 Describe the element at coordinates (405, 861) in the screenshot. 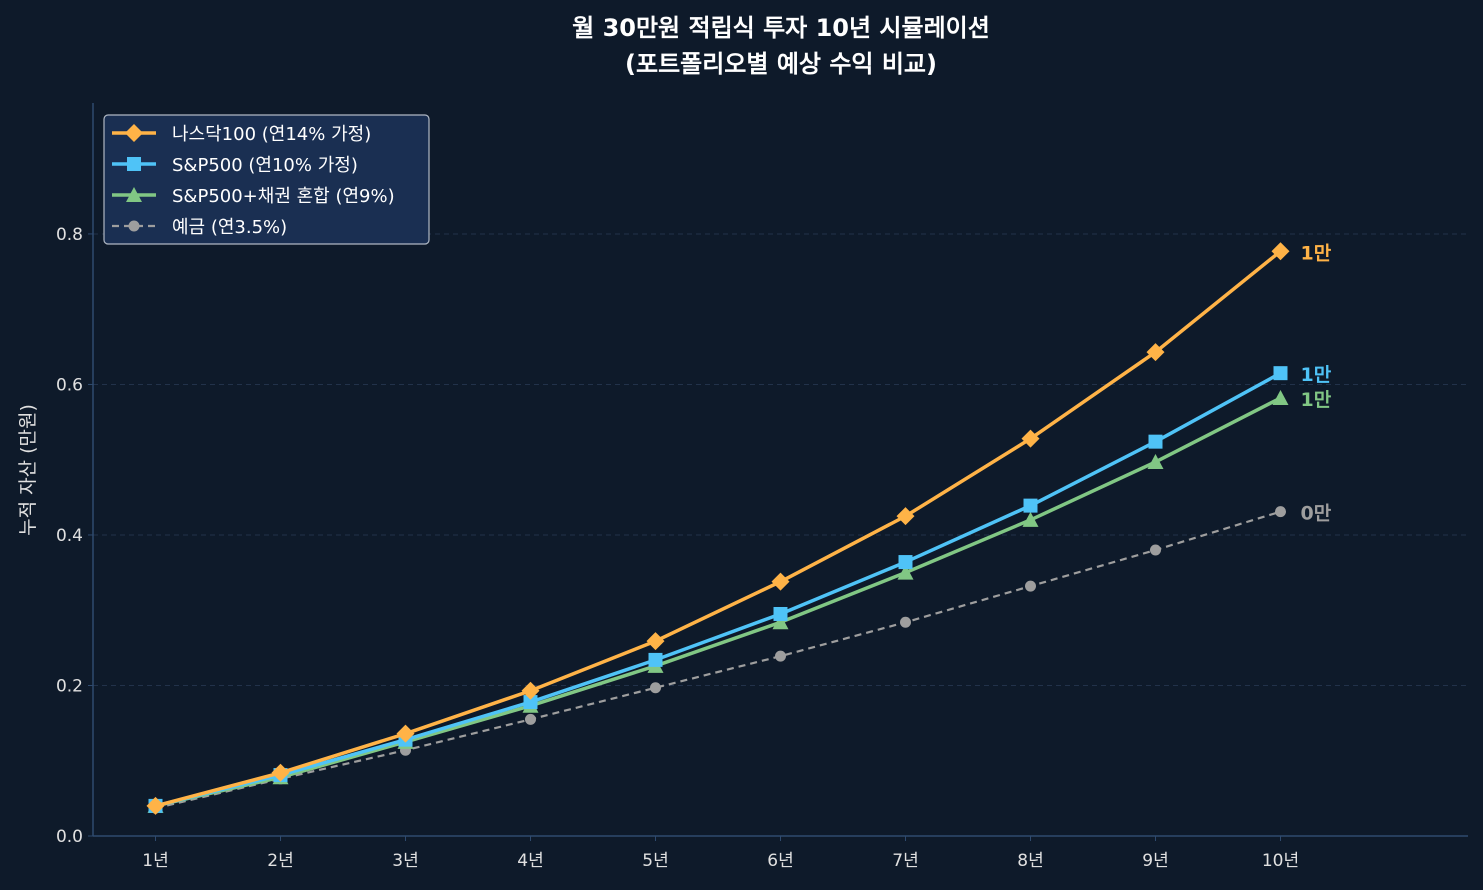

I see `x-tick-label: 3년` at that location.